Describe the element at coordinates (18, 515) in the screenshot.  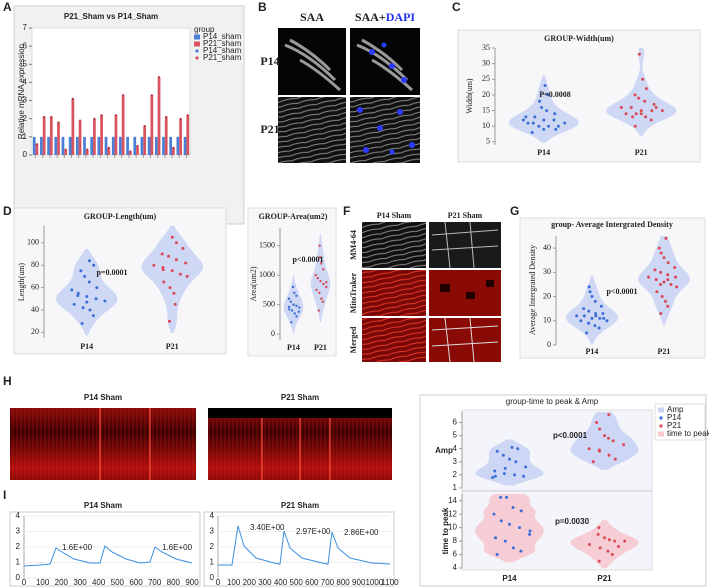
I see `y-tick-label: 4` at that location.